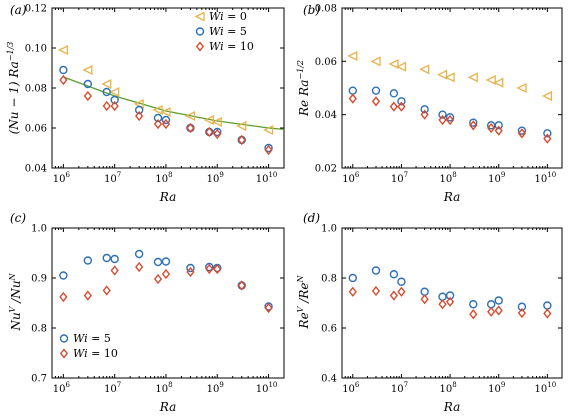 Image resolution: width=572 pixels, height=417 pixels. What do you see at coordinates (112, 178) in the screenshot?
I see `x-tick-label: 10⁷` at bounding box center [112, 178].